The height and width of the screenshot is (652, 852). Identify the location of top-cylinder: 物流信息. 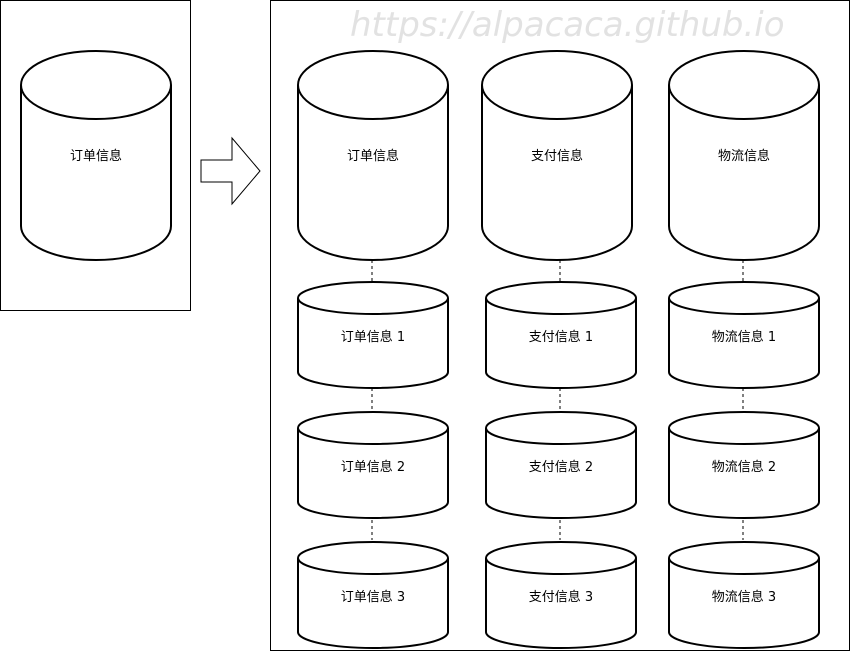
(744, 155).